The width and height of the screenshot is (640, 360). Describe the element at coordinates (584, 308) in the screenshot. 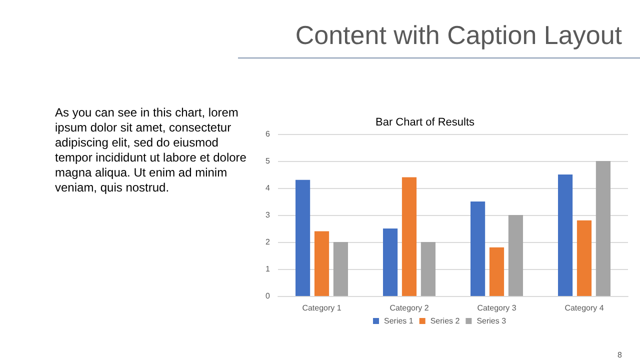

I see `x-tick-label: Category 4` at that location.